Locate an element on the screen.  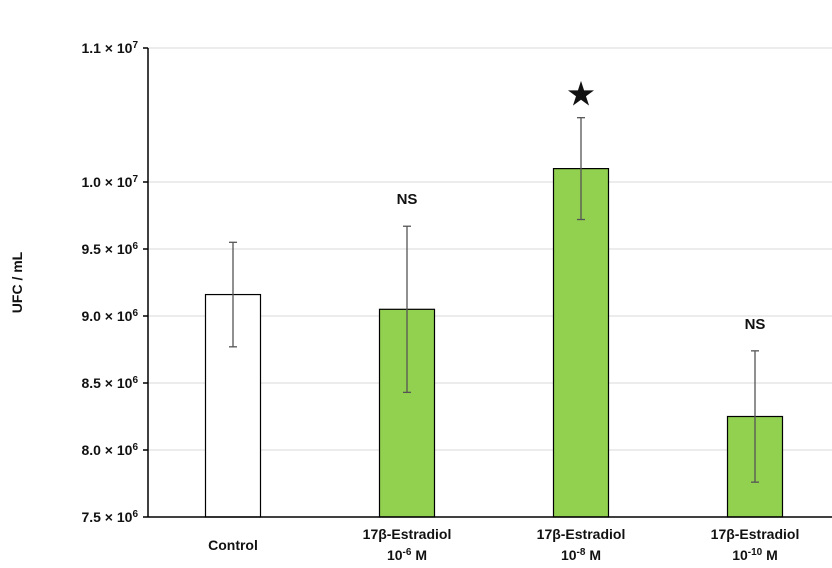
y-tick-label: 7.5 × 10⁶ is located at coordinates (109, 517).